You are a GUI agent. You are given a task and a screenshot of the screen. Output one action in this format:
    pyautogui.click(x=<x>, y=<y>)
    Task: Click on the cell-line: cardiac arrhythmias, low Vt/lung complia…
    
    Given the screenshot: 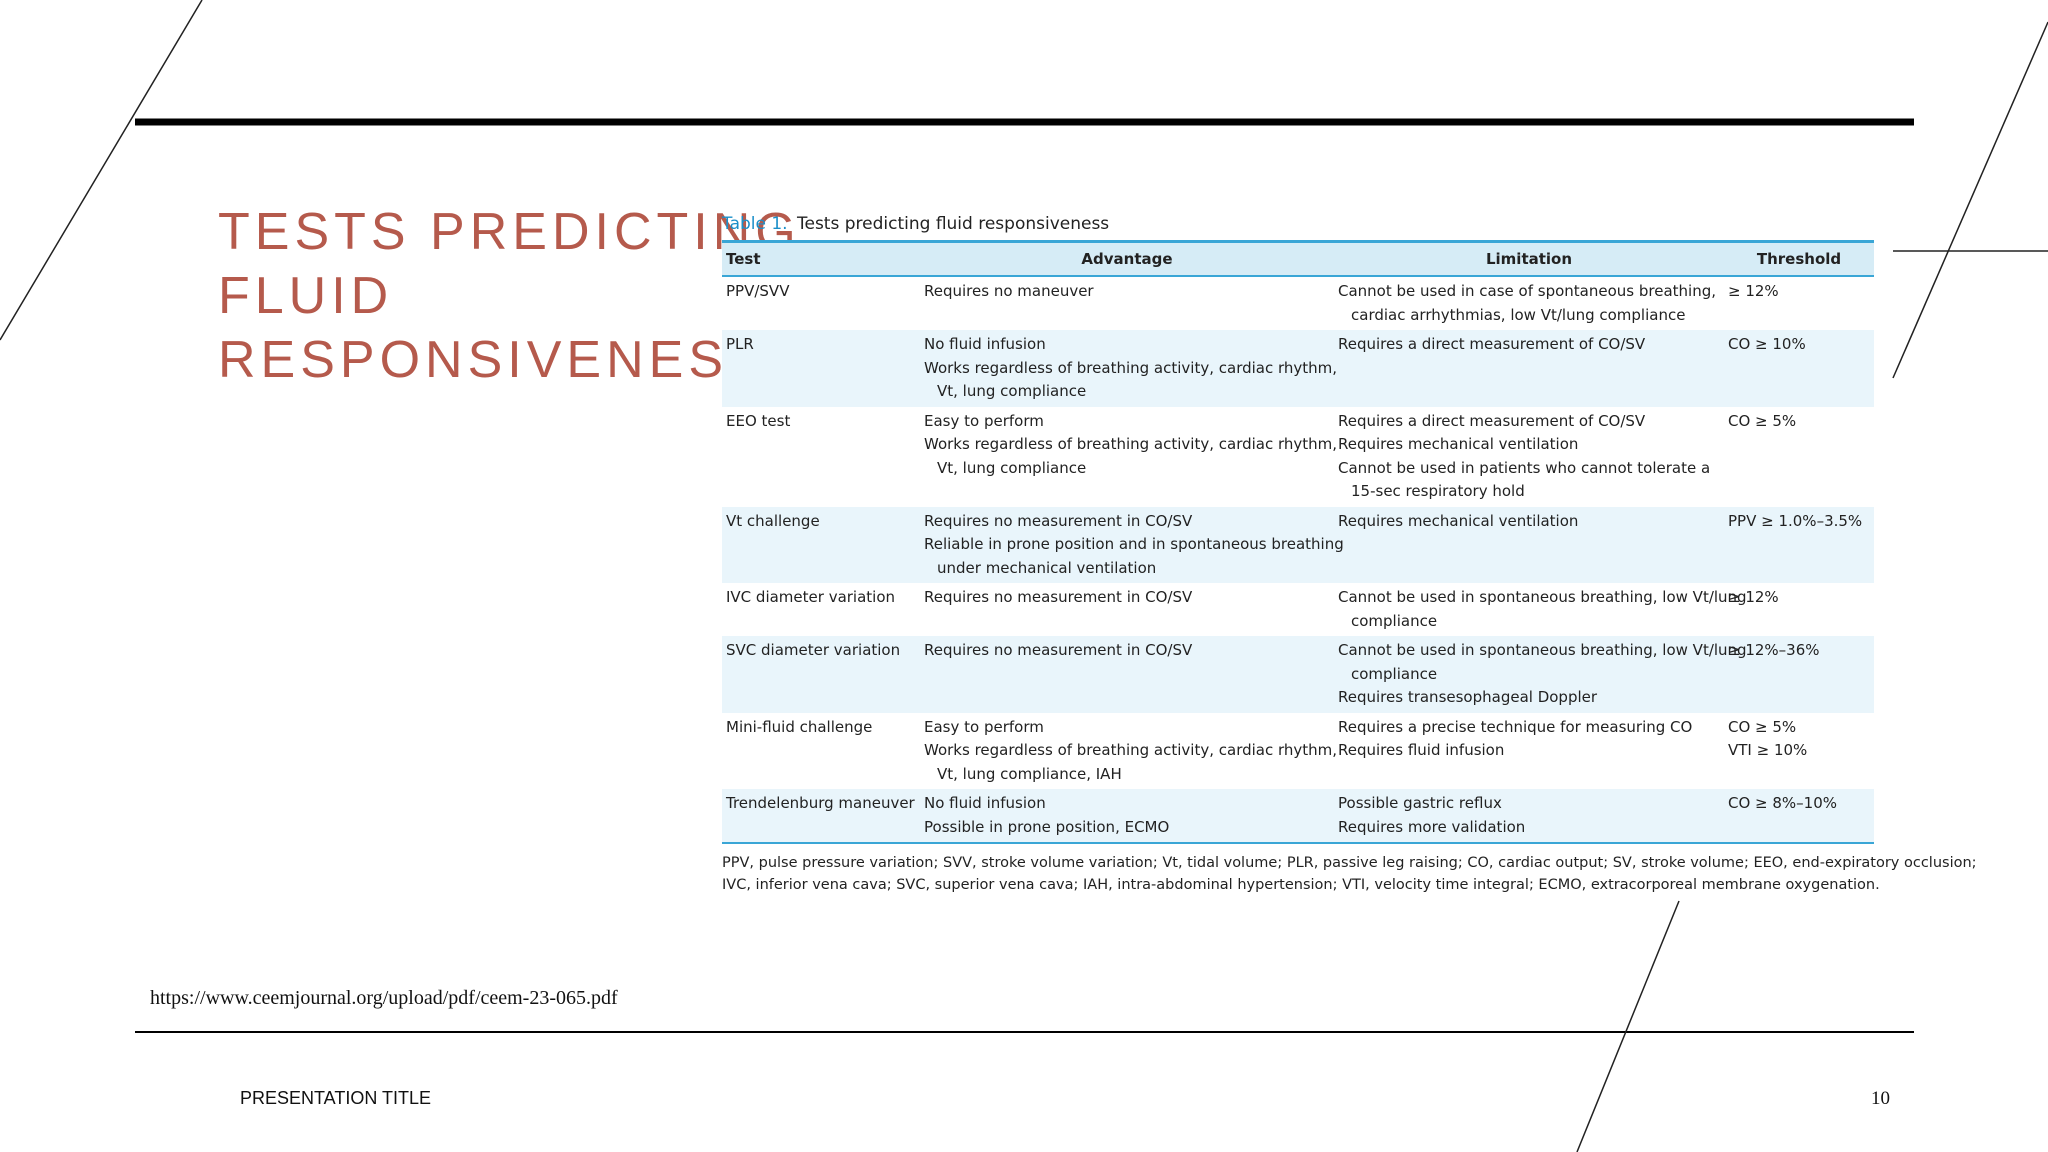 What is the action you would take?
    pyautogui.click(x=1518, y=314)
    